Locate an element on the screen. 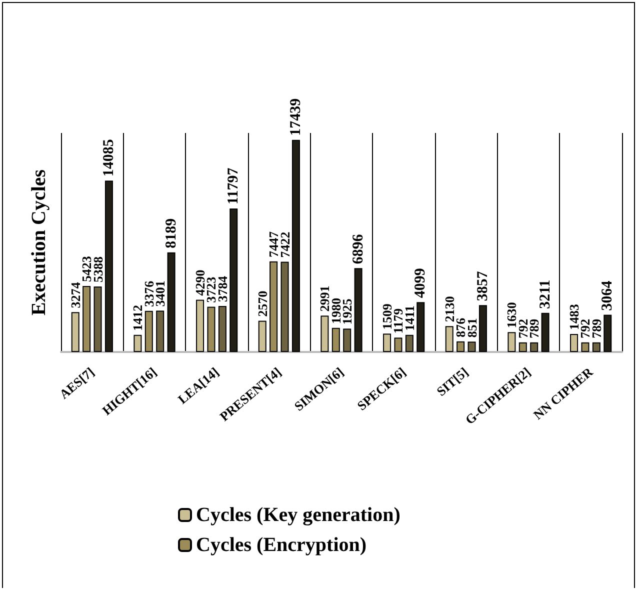 The height and width of the screenshot is (590, 639). y-axis-title: Execution Cycles is located at coordinates (39, 242).